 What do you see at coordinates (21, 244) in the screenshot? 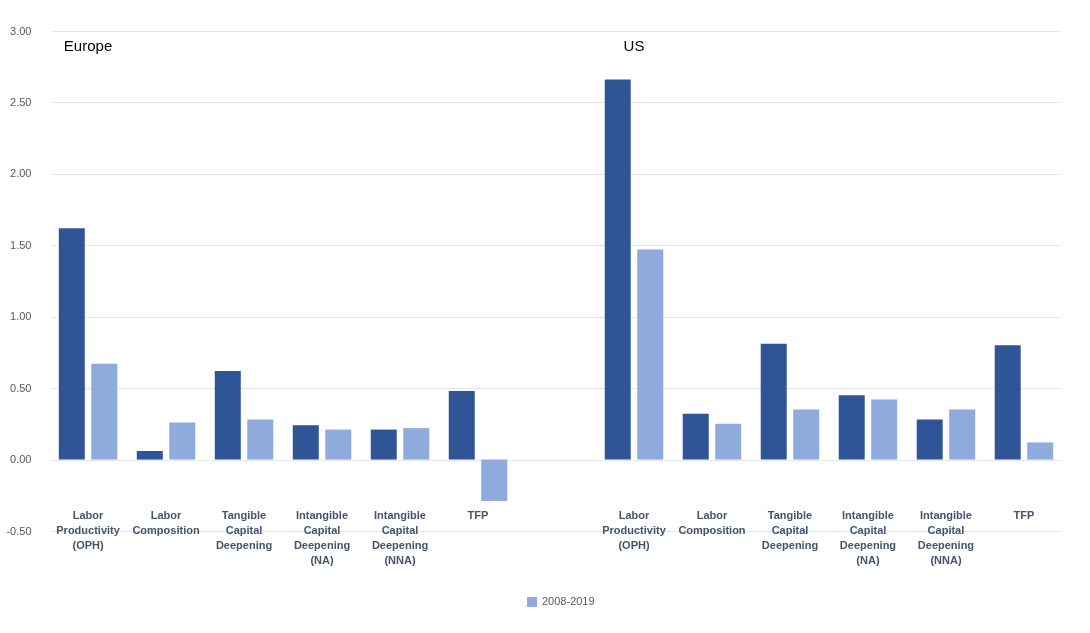
I see `y-tick-label: 1.50` at bounding box center [21, 244].